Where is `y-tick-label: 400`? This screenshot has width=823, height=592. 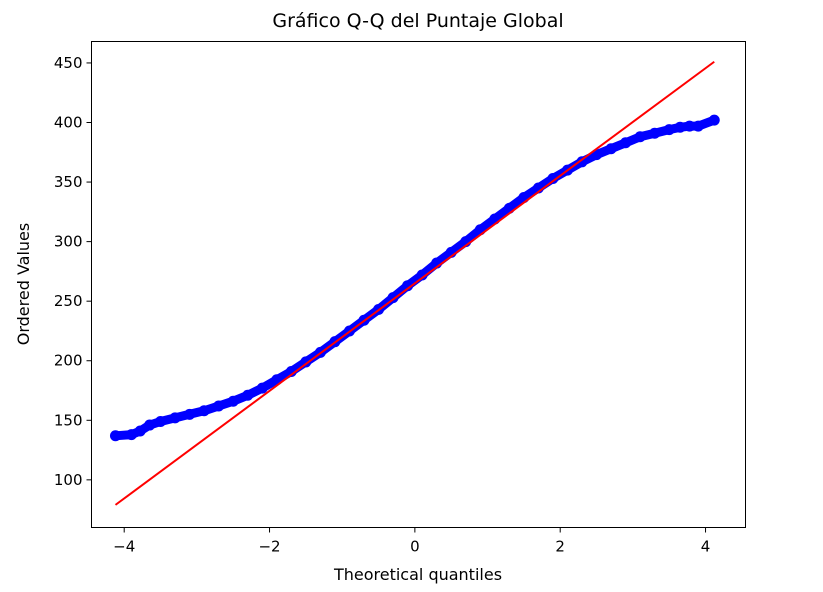 y-tick-label: 400 is located at coordinates (68, 123).